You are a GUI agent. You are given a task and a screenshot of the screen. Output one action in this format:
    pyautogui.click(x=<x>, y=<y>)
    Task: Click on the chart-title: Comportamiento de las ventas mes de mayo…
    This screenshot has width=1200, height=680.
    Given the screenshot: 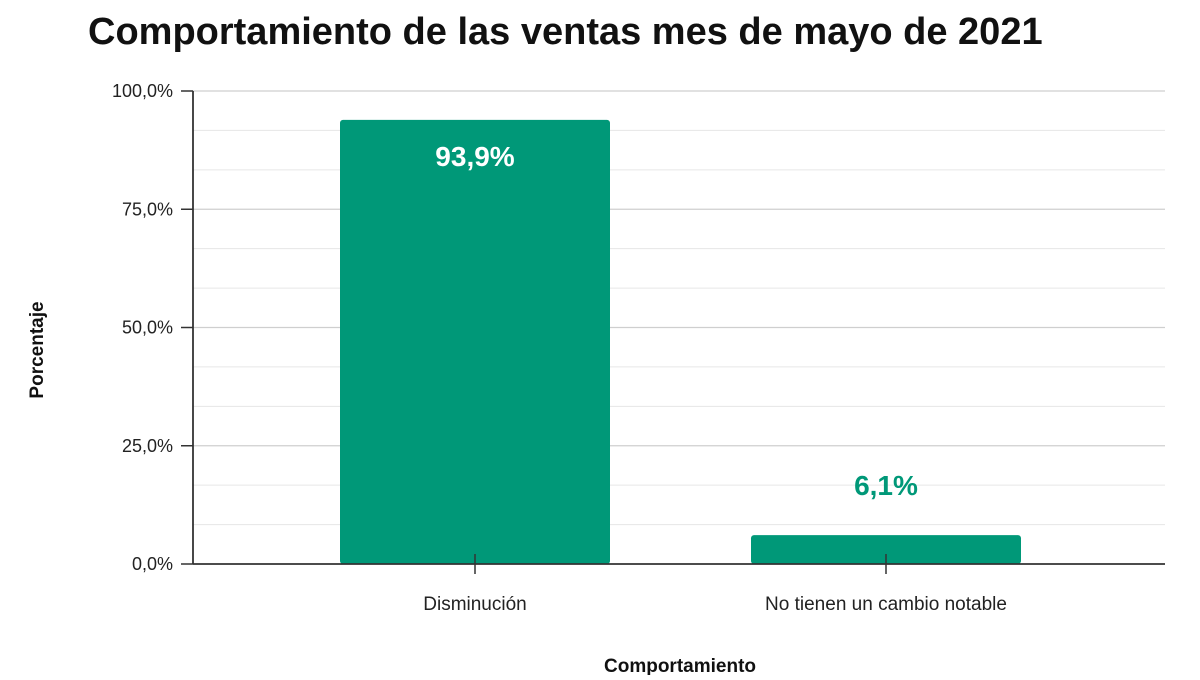 What is the action you would take?
    pyautogui.click(x=565, y=32)
    